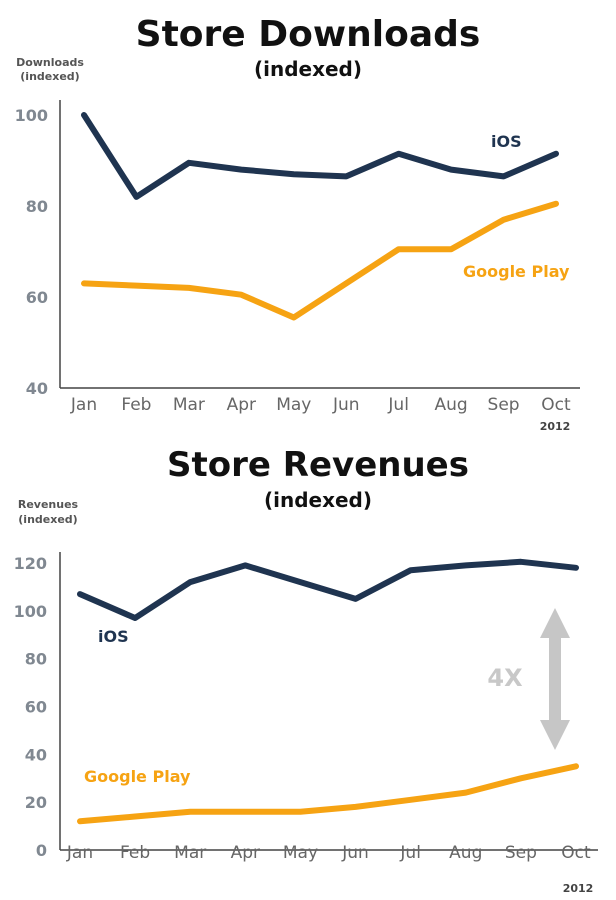 The width and height of the screenshot is (616, 900). Describe the element at coordinates (308, 34) in the screenshot. I see `chart-title: Store Downloads` at that location.